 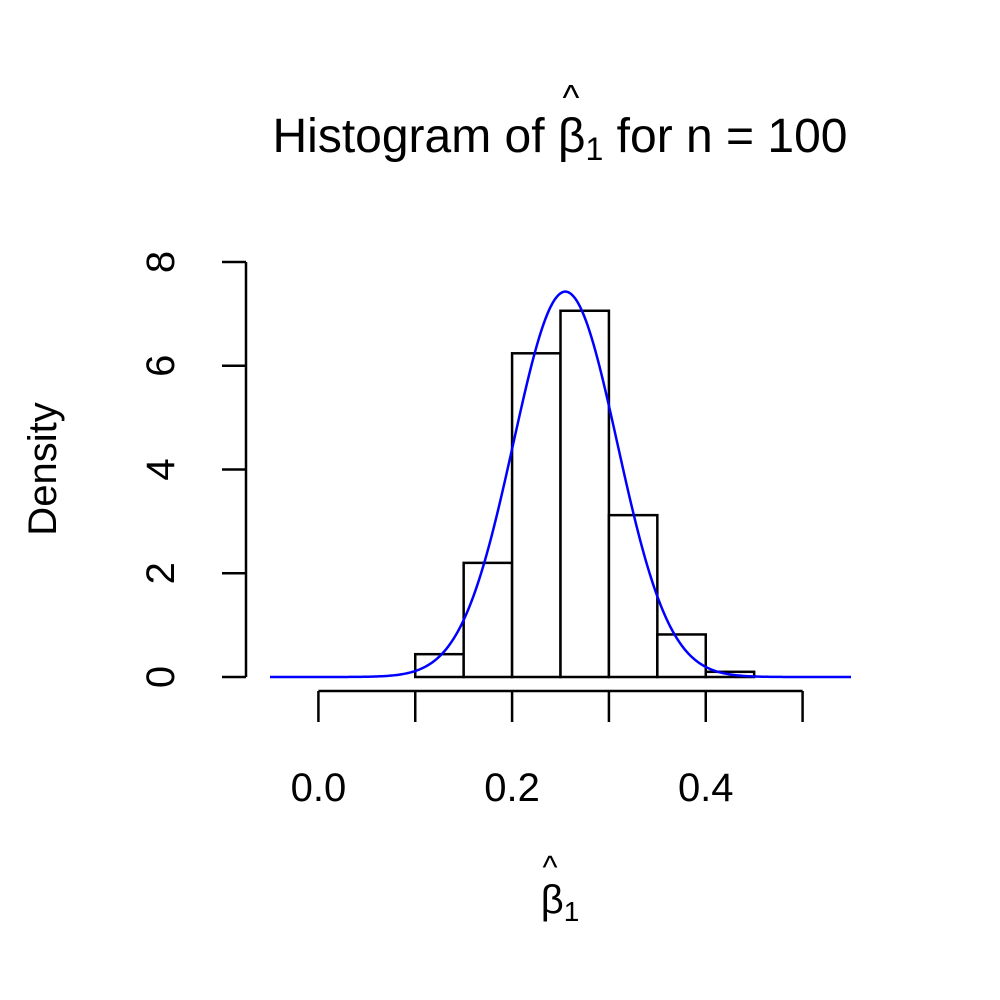 I want to click on y-tick-label: 8, so click(x=161, y=262).